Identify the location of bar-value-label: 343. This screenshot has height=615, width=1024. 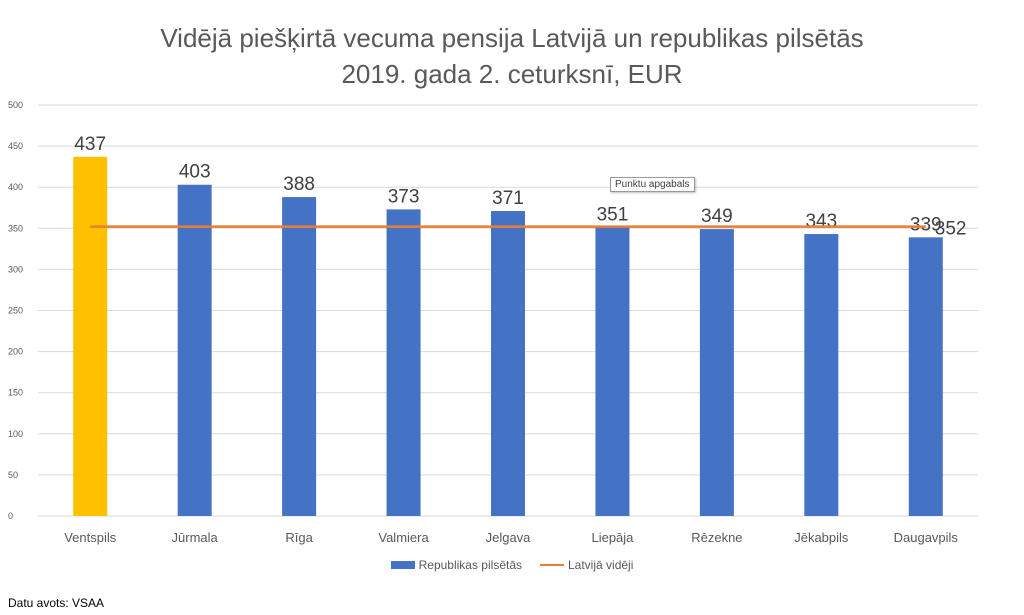
(821, 221).